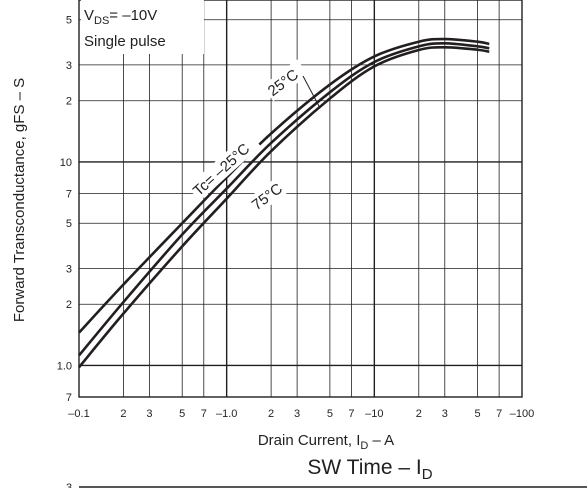 This screenshot has height=488, width=587. I want to click on y-tick-label-5: 7, so click(69, 195).